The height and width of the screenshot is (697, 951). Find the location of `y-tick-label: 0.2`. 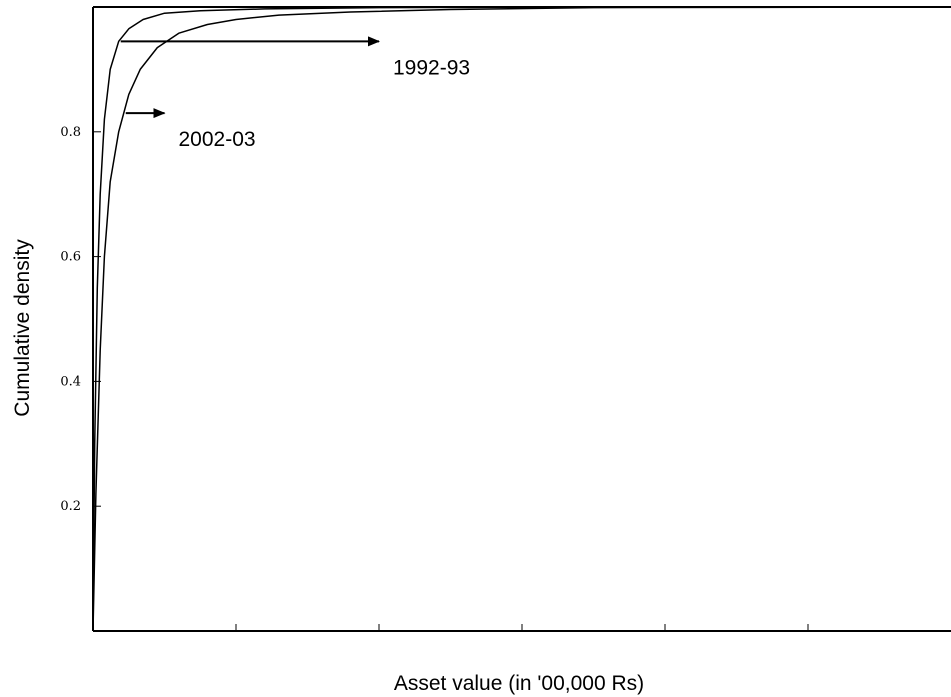

y-tick-label: 0.2 is located at coordinates (70, 506).